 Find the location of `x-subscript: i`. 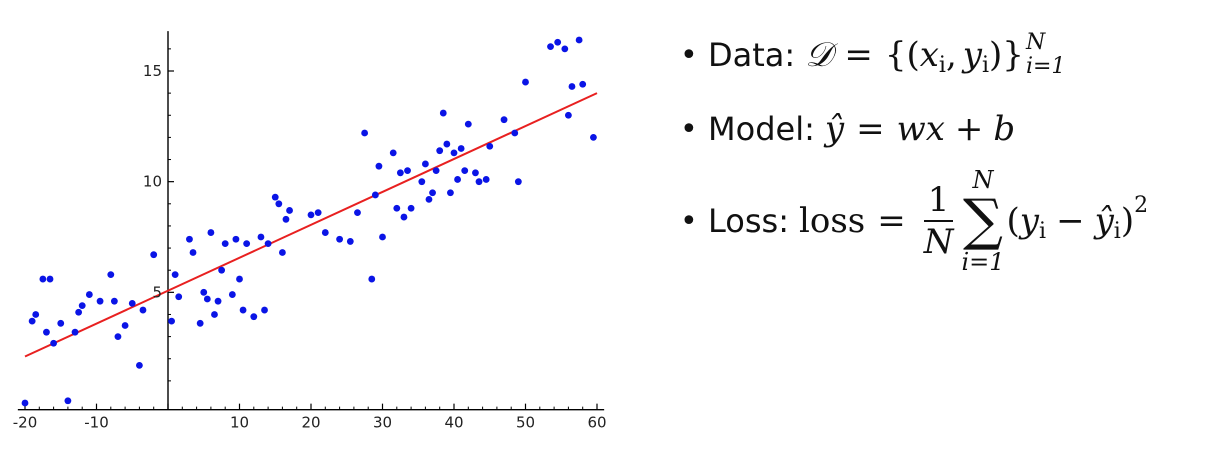

x-subscript: i is located at coordinates (942, 65).